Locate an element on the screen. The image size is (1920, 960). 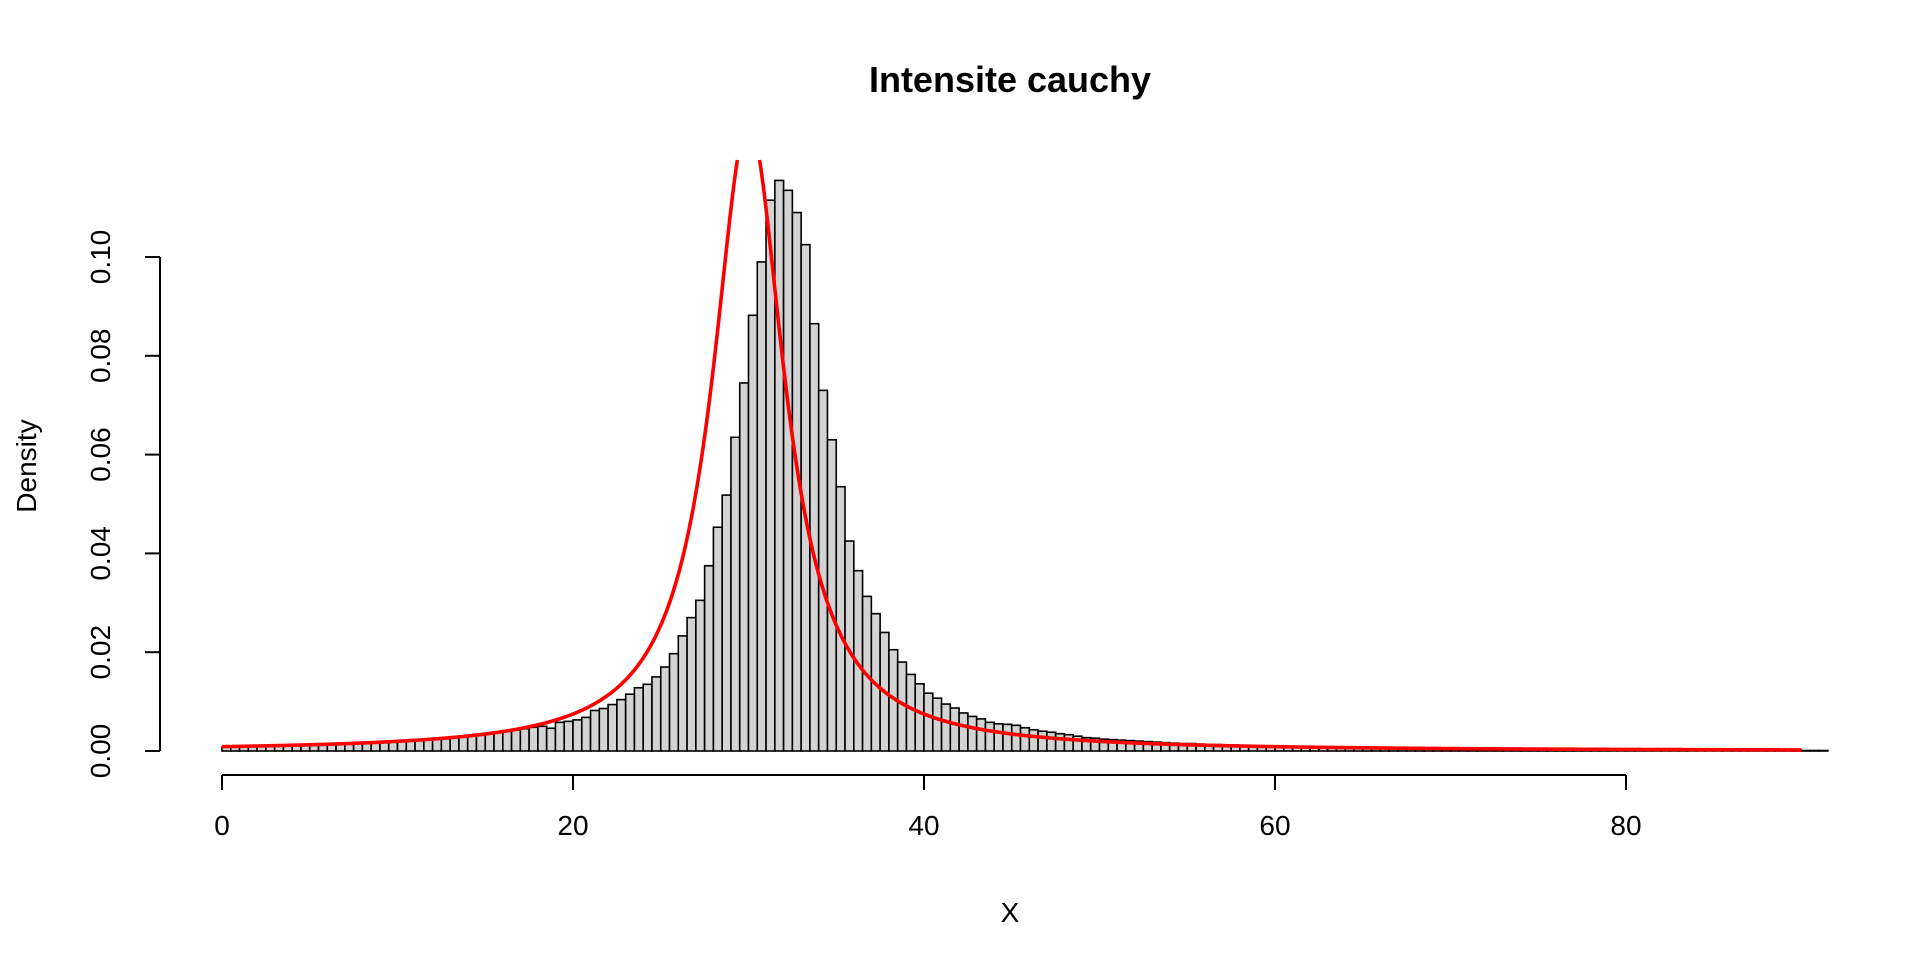
x-axis: 0 20 40 60 80 is located at coordinates (928, 807).